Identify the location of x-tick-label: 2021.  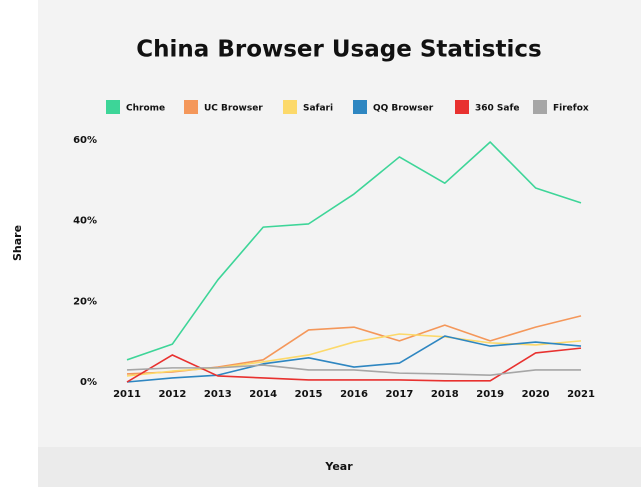
(581, 394).